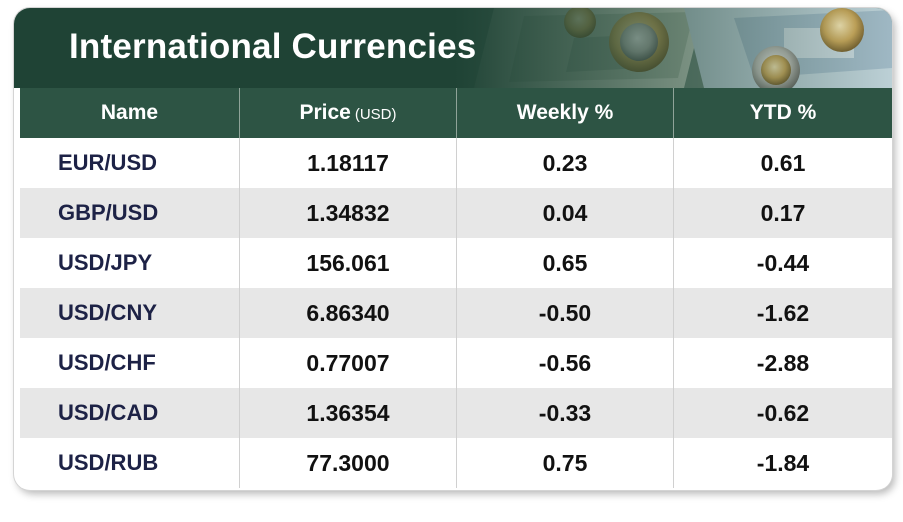 The width and height of the screenshot is (903, 522). I want to click on ytd-change: -2.88, so click(783, 362).